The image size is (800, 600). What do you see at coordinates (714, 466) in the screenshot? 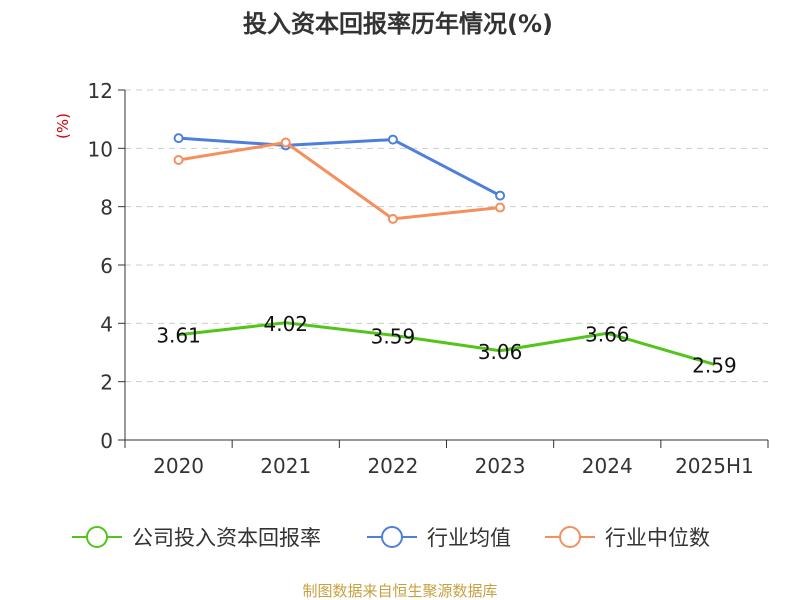
I see `x-tick-label: 2025H1` at bounding box center [714, 466].